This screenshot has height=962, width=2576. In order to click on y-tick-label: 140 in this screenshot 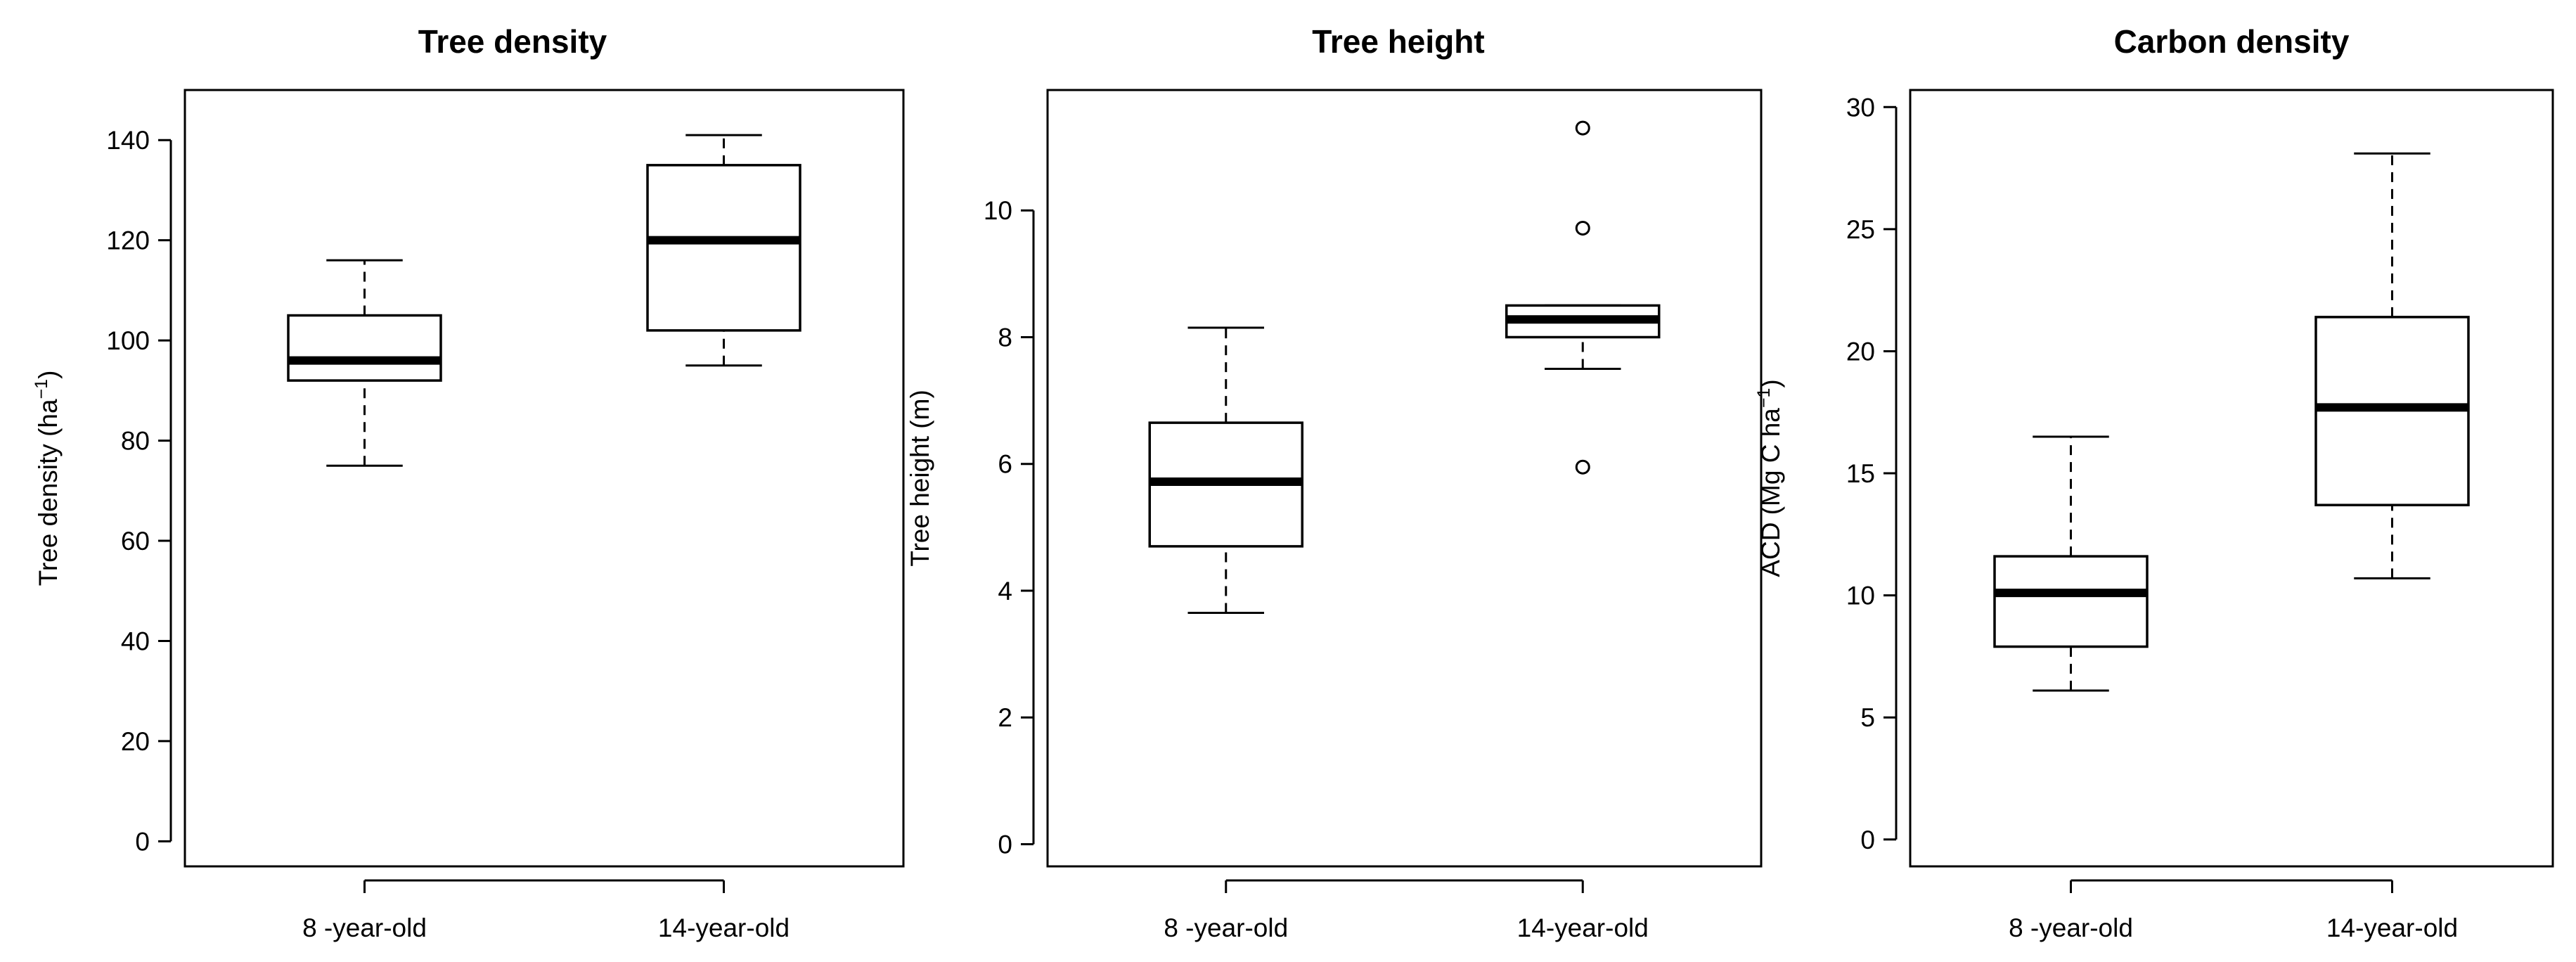, I will do `click(128, 140)`.